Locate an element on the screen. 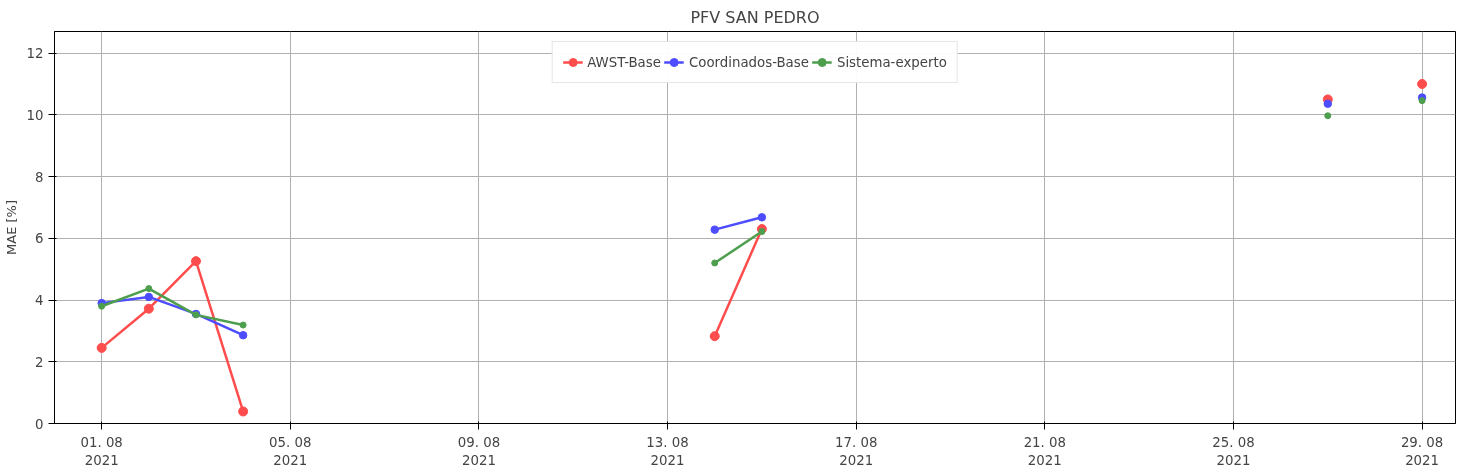 The image size is (1469, 475). y-axis-title: MAE [%] is located at coordinates (11, 227).